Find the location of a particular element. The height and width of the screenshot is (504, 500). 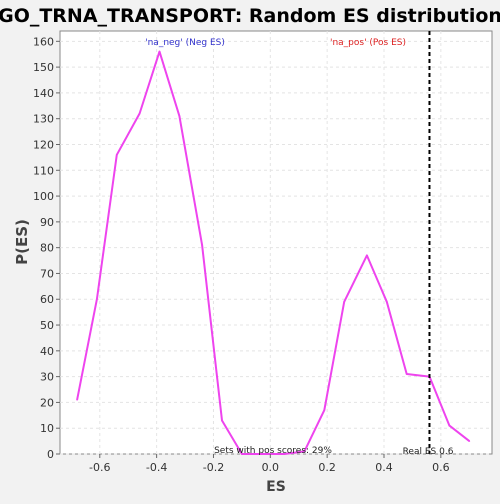

x-tick-label: -0.4 is located at coordinates (156, 467).